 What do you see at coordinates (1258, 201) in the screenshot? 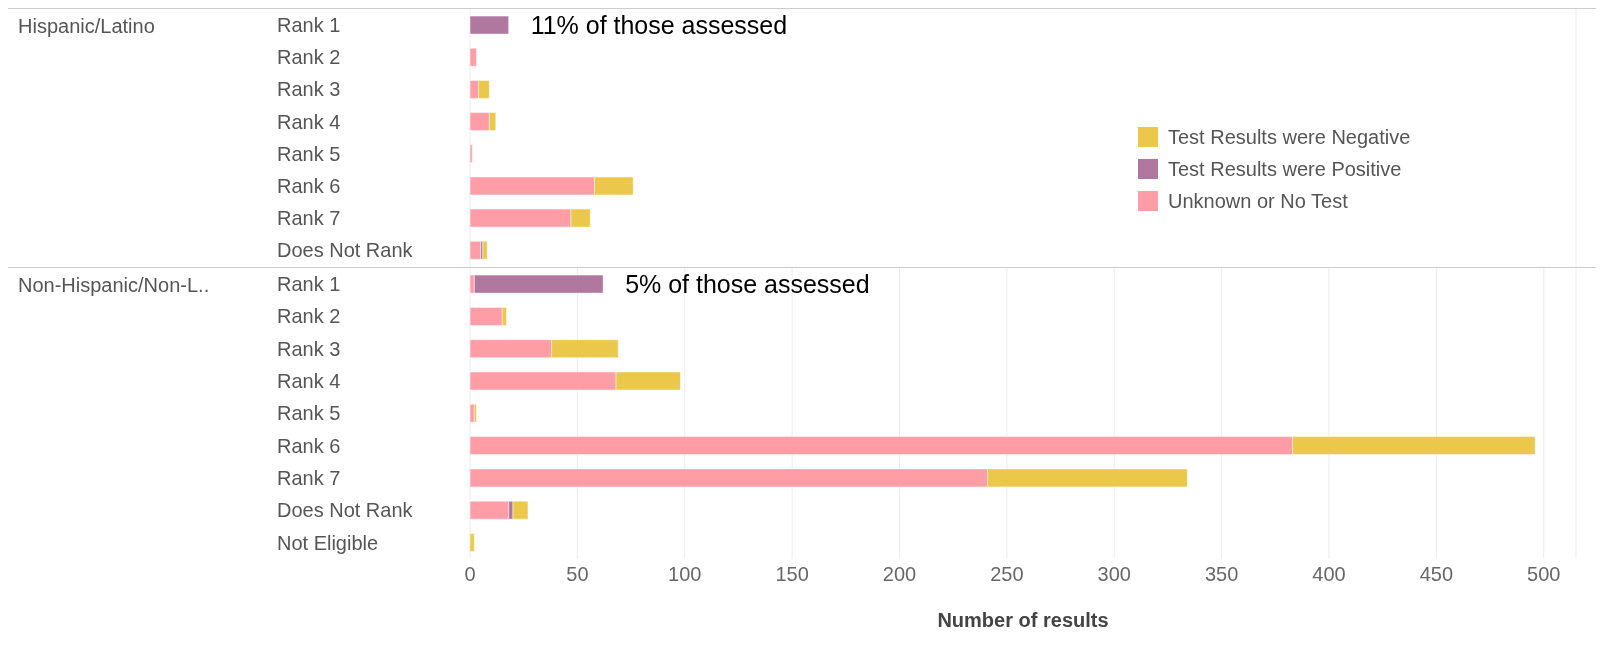
I see `legend-label: Unknown or No Test` at bounding box center [1258, 201].